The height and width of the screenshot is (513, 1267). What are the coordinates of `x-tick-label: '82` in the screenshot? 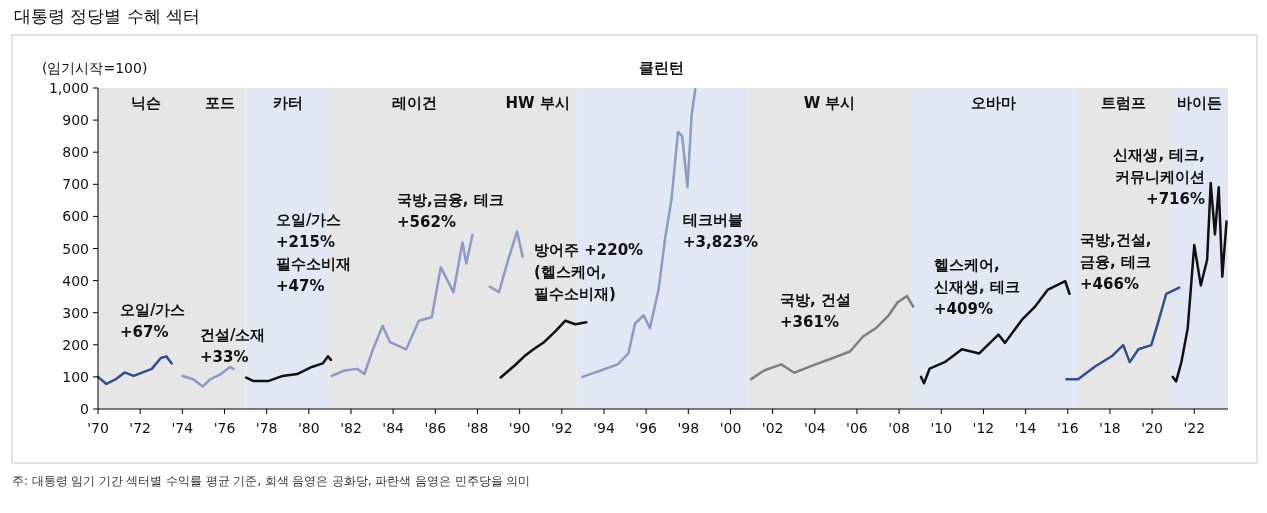 It's located at (351, 428).